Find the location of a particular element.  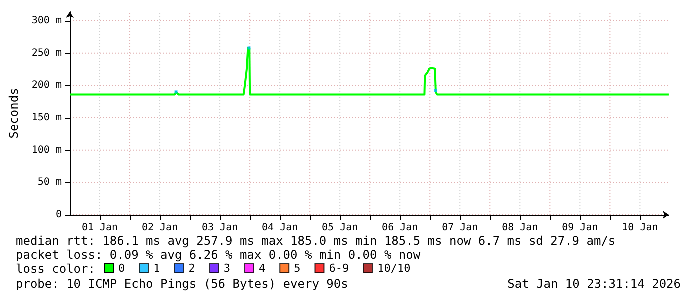

text: probe: 10 ICMP Echo Pings (56 Bytes) every 90s is located at coordinates (182, 284).